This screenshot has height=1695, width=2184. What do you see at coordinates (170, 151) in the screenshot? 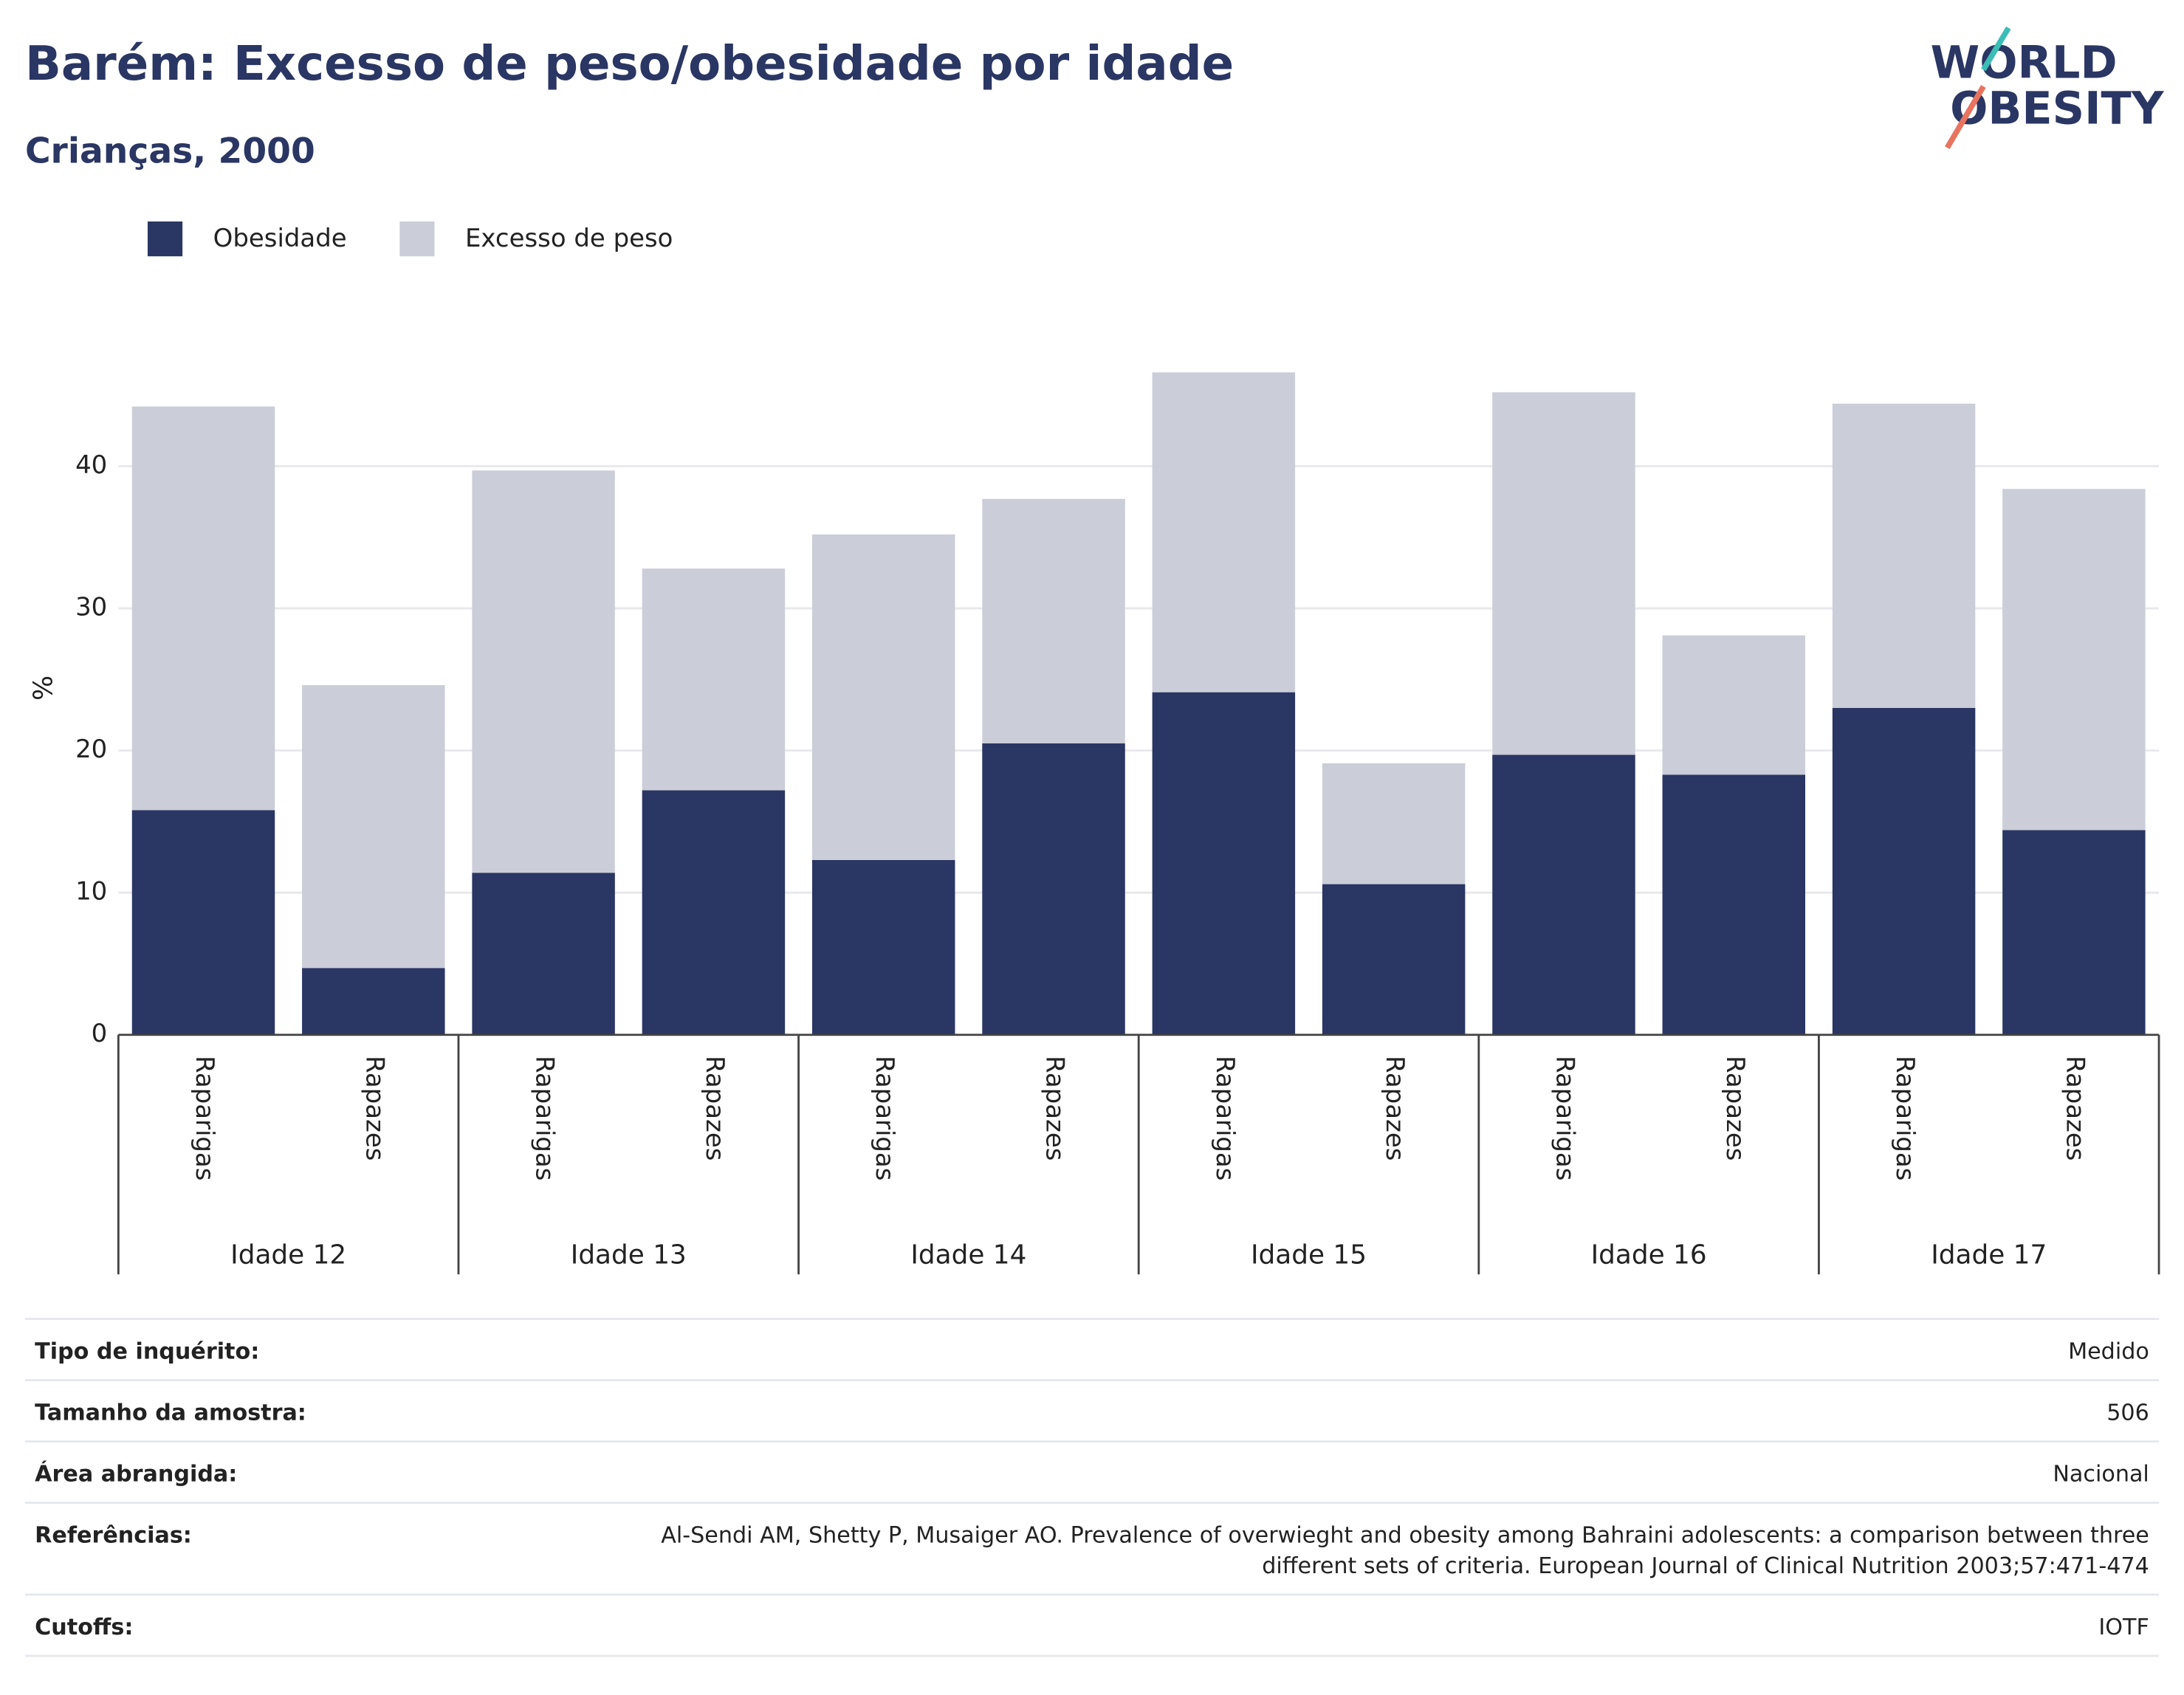
I see `chart-subtitle: Crianças, 2000` at bounding box center [170, 151].